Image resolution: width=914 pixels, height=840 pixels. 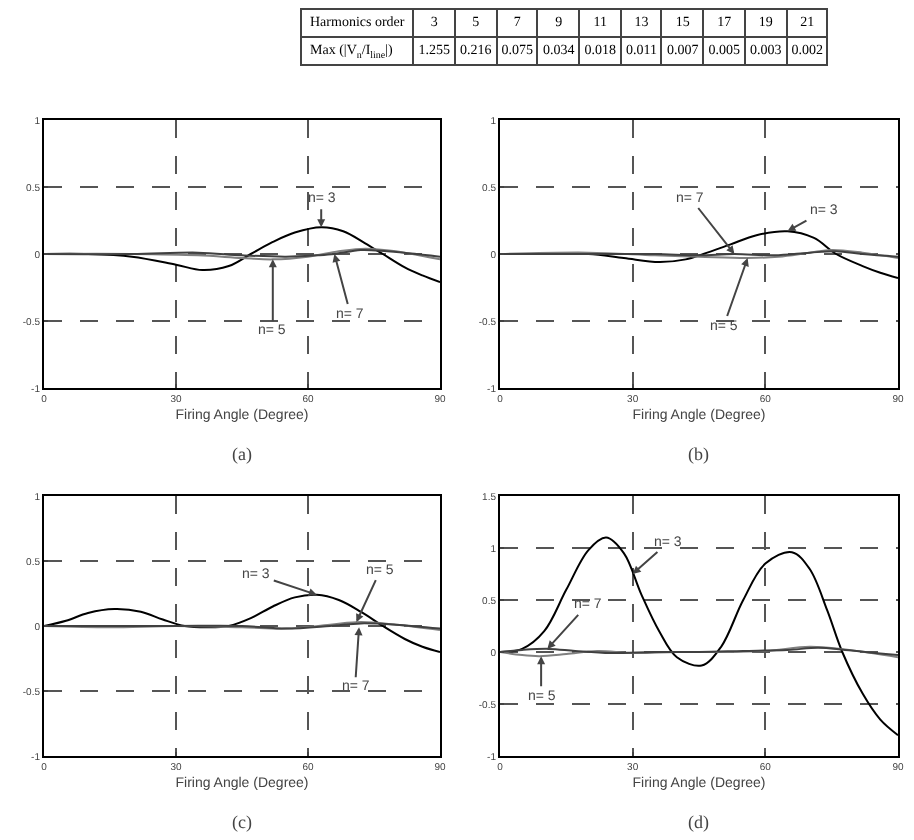 I want to click on text: (b), so click(x=698, y=454).